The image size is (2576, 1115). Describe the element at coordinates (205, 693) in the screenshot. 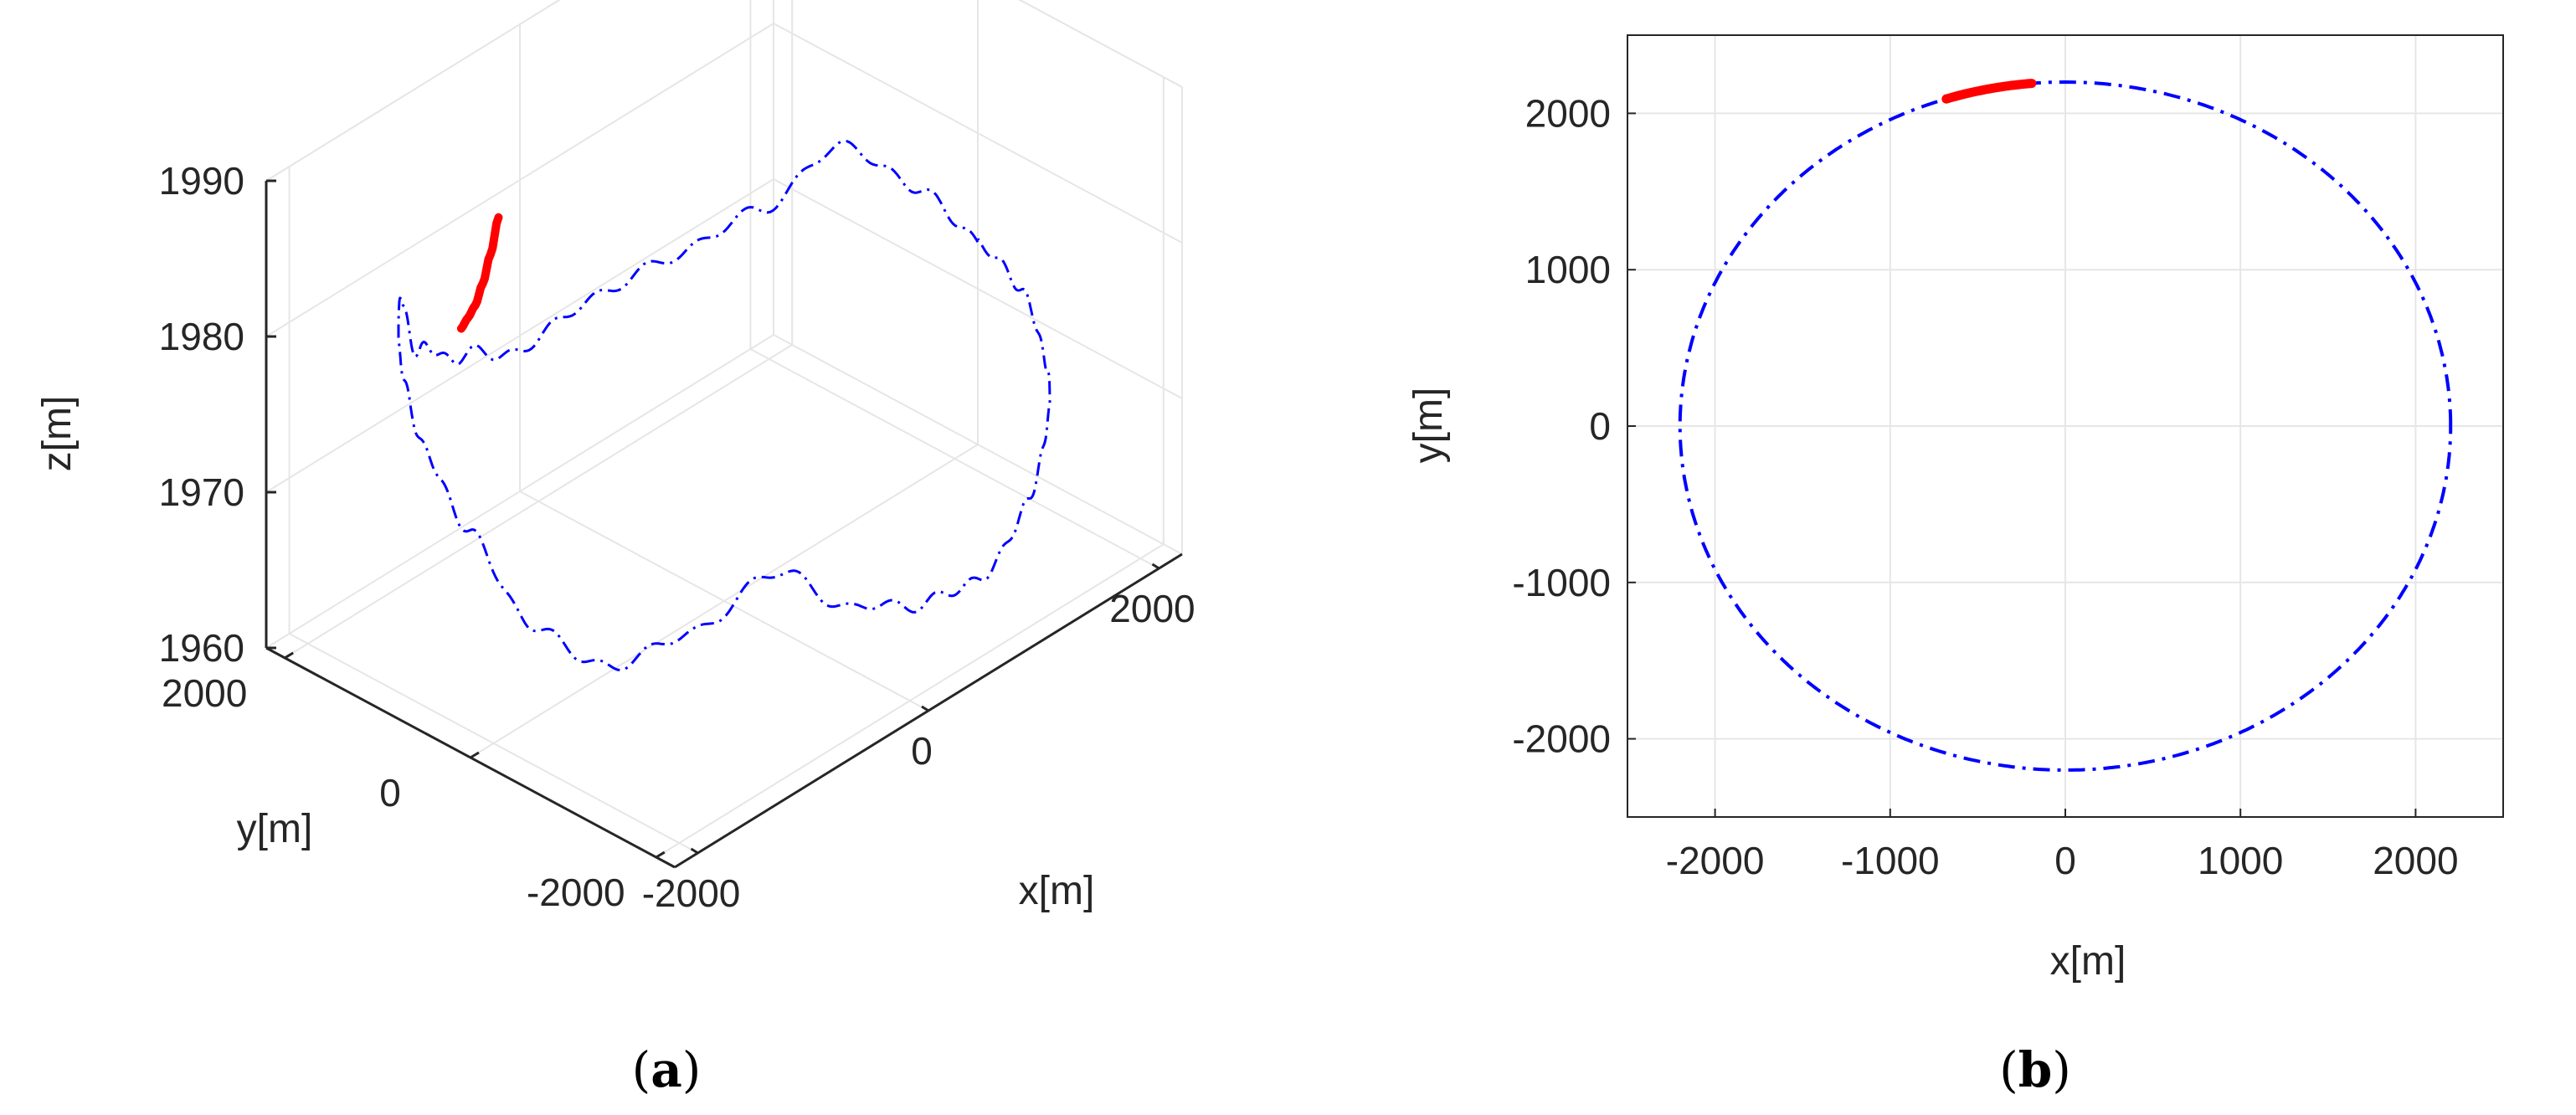

I see `panel-a-y-tick-label: 2000` at that location.